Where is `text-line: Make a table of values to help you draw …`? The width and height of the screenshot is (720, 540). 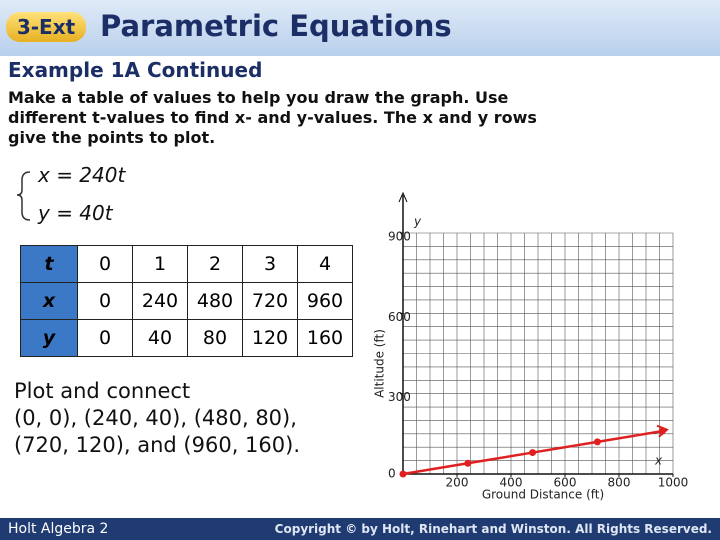 text-line: Make a table of values to help you draw … is located at coordinates (258, 97).